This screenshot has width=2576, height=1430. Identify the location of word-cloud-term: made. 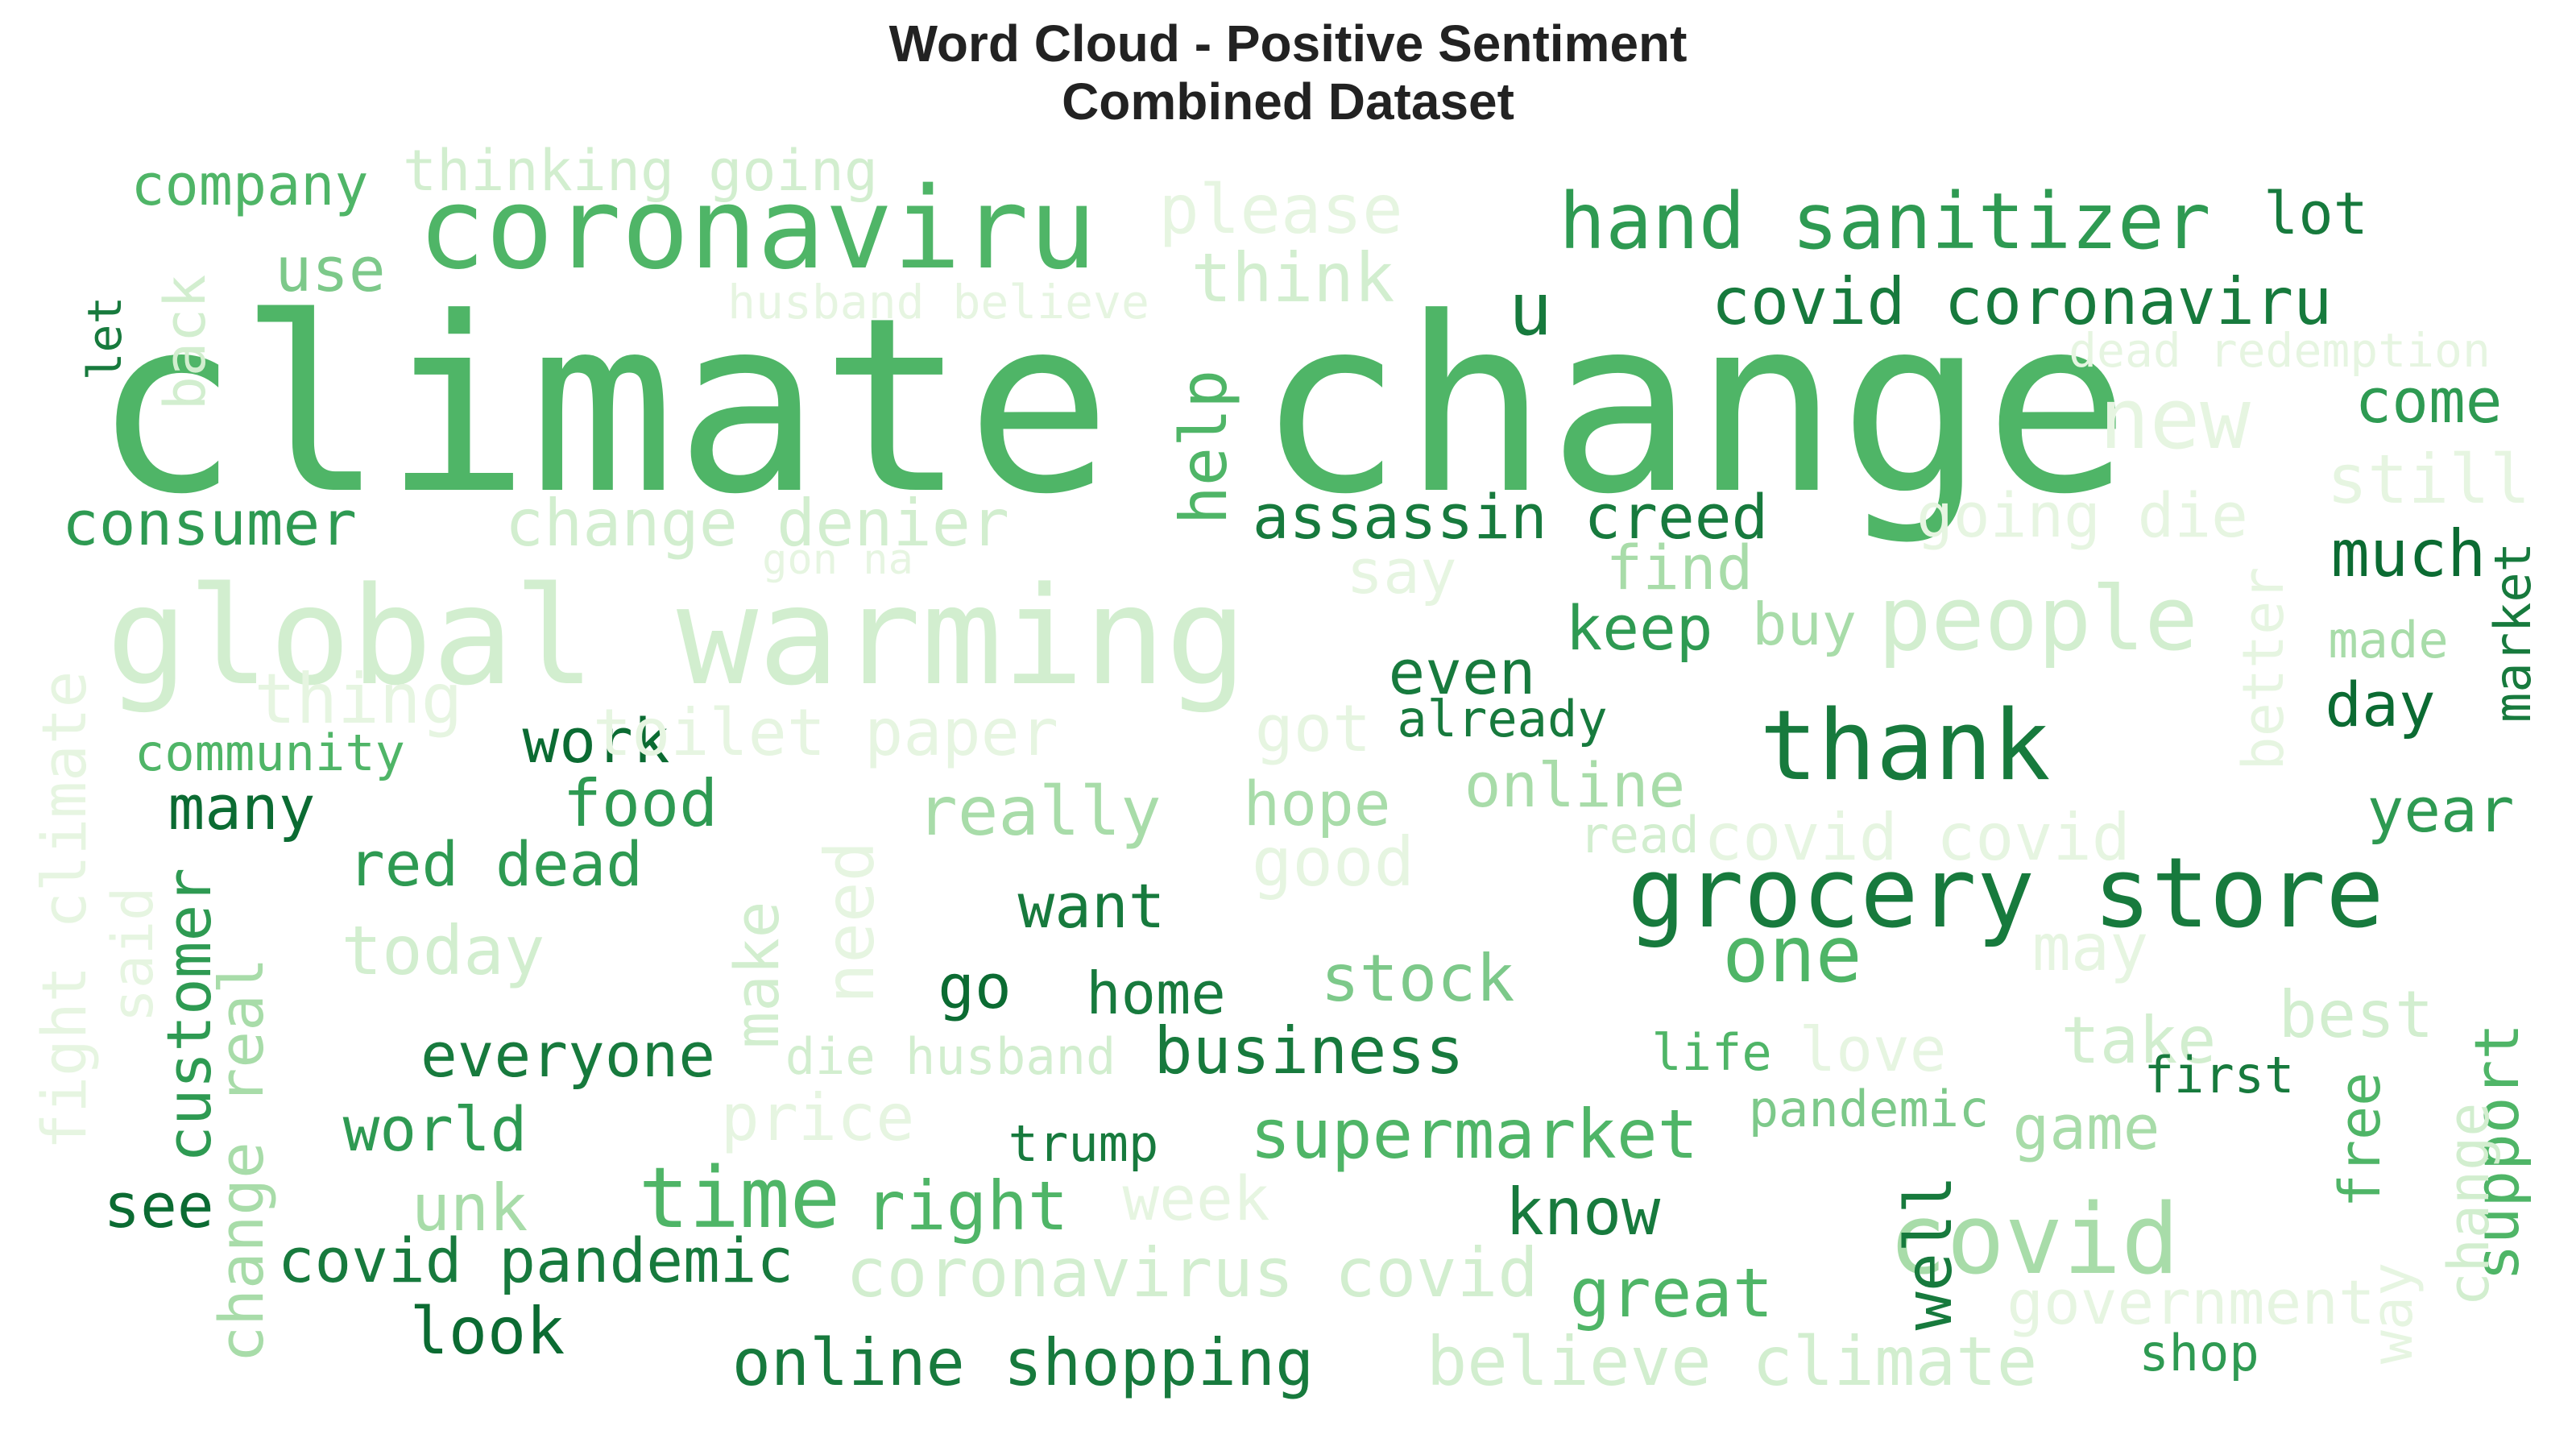
(2388, 640).